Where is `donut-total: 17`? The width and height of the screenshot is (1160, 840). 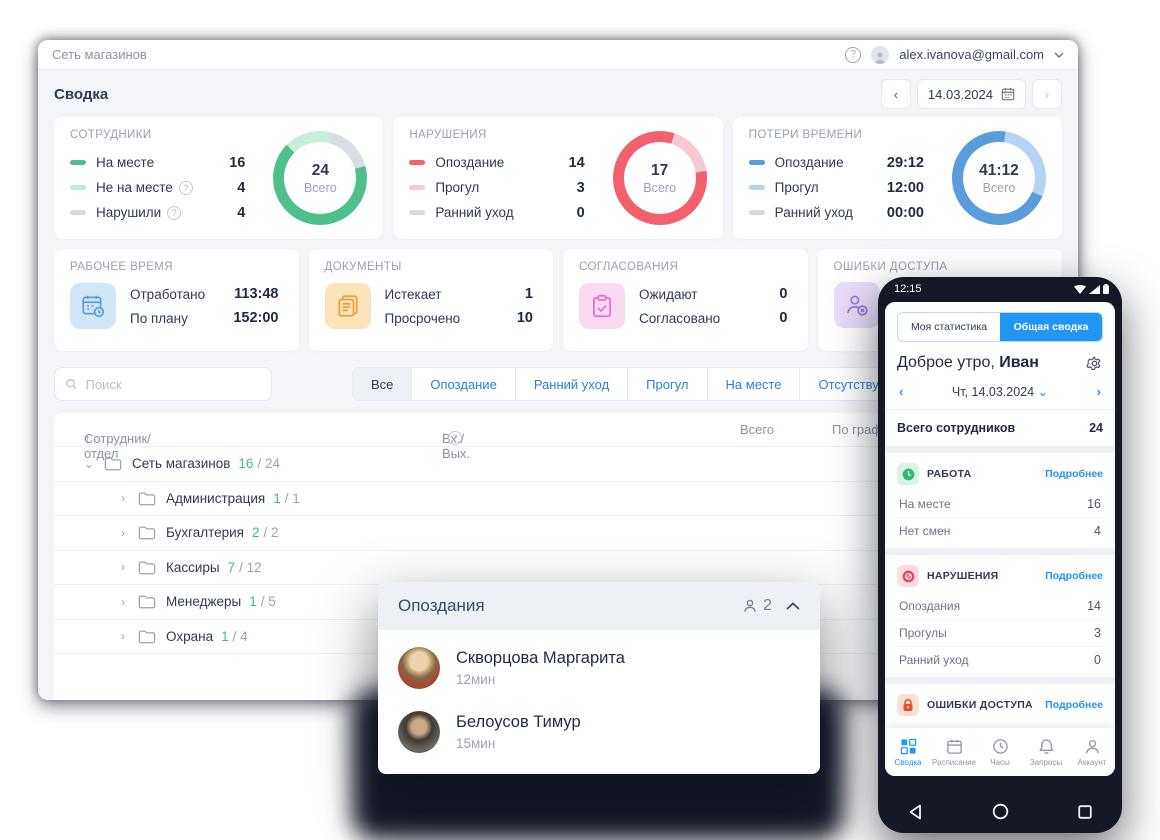
donut-total: 17 is located at coordinates (660, 170).